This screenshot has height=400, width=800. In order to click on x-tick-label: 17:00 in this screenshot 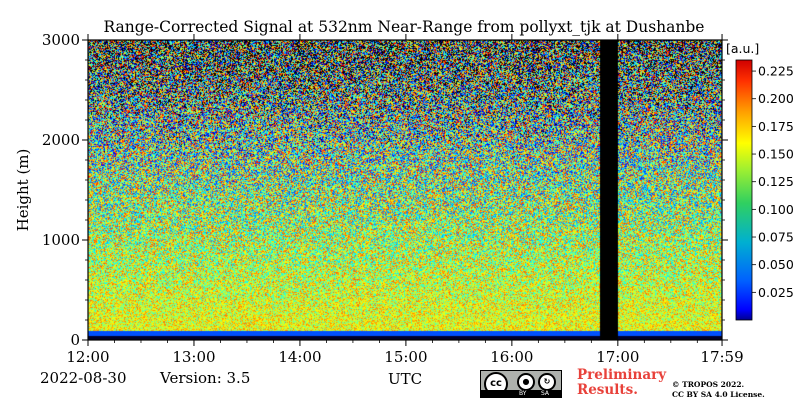, I will do `click(617, 357)`.